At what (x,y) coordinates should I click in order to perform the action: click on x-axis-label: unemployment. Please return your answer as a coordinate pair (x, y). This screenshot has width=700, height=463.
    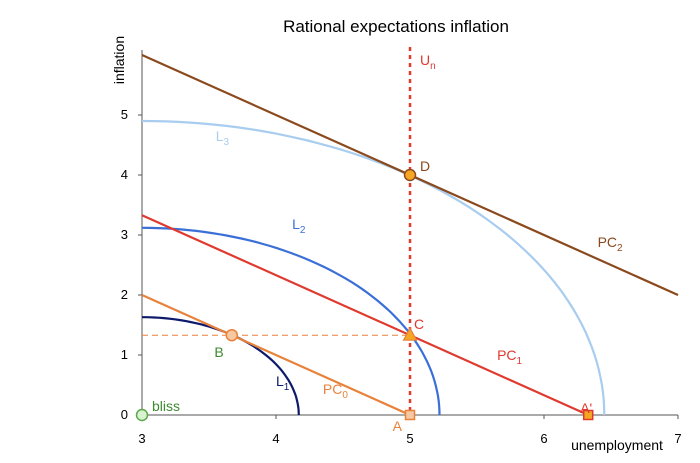
    Looking at the image, I should click on (617, 445).